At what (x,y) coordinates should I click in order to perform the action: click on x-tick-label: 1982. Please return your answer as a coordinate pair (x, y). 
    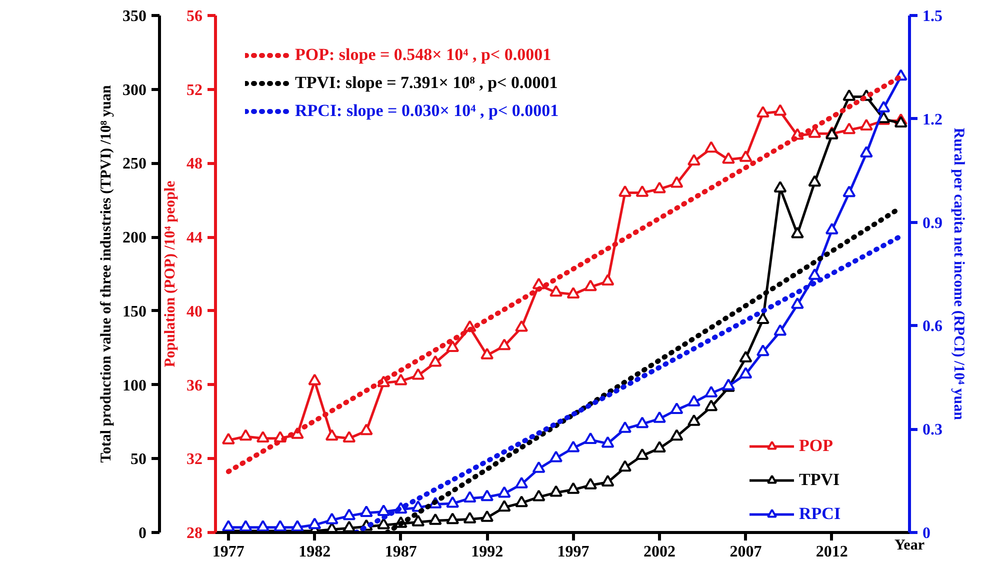
    Looking at the image, I should click on (314, 552).